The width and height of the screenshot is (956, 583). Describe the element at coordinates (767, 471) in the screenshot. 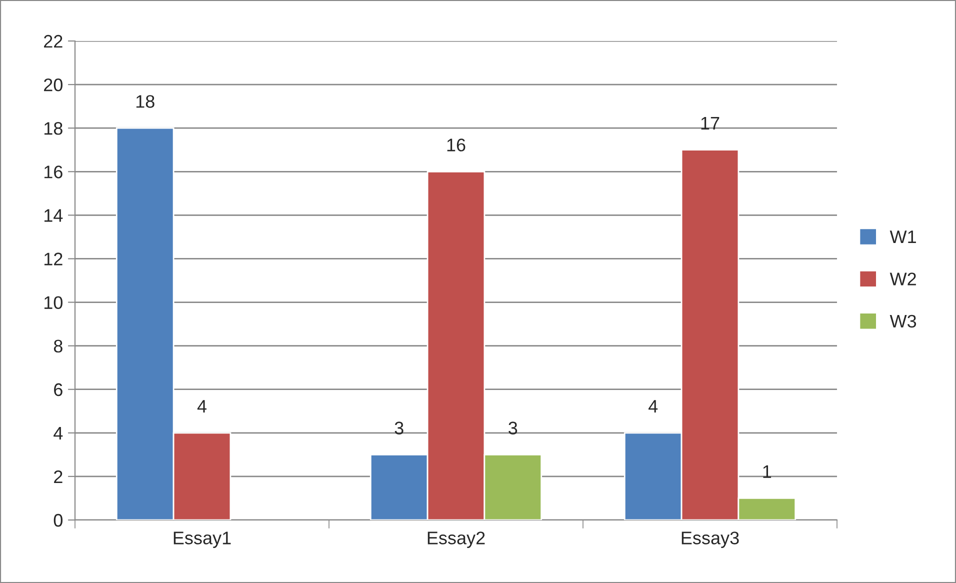

I see `data-label: 1` at that location.